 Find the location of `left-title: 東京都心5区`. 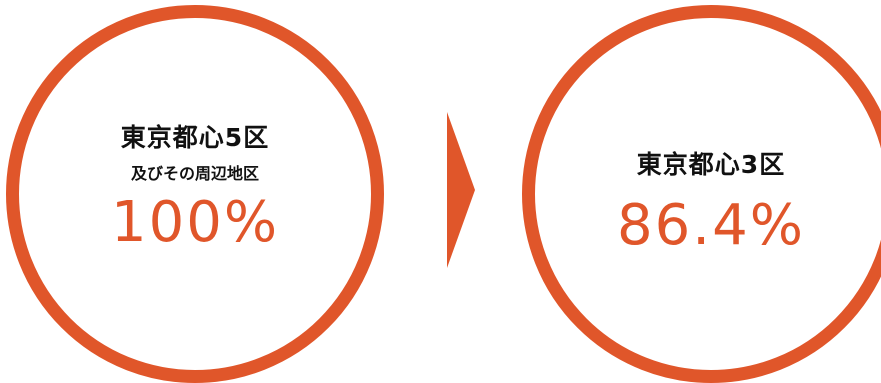

left-title: 東京都心5区 is located at coordinates (195, 137).